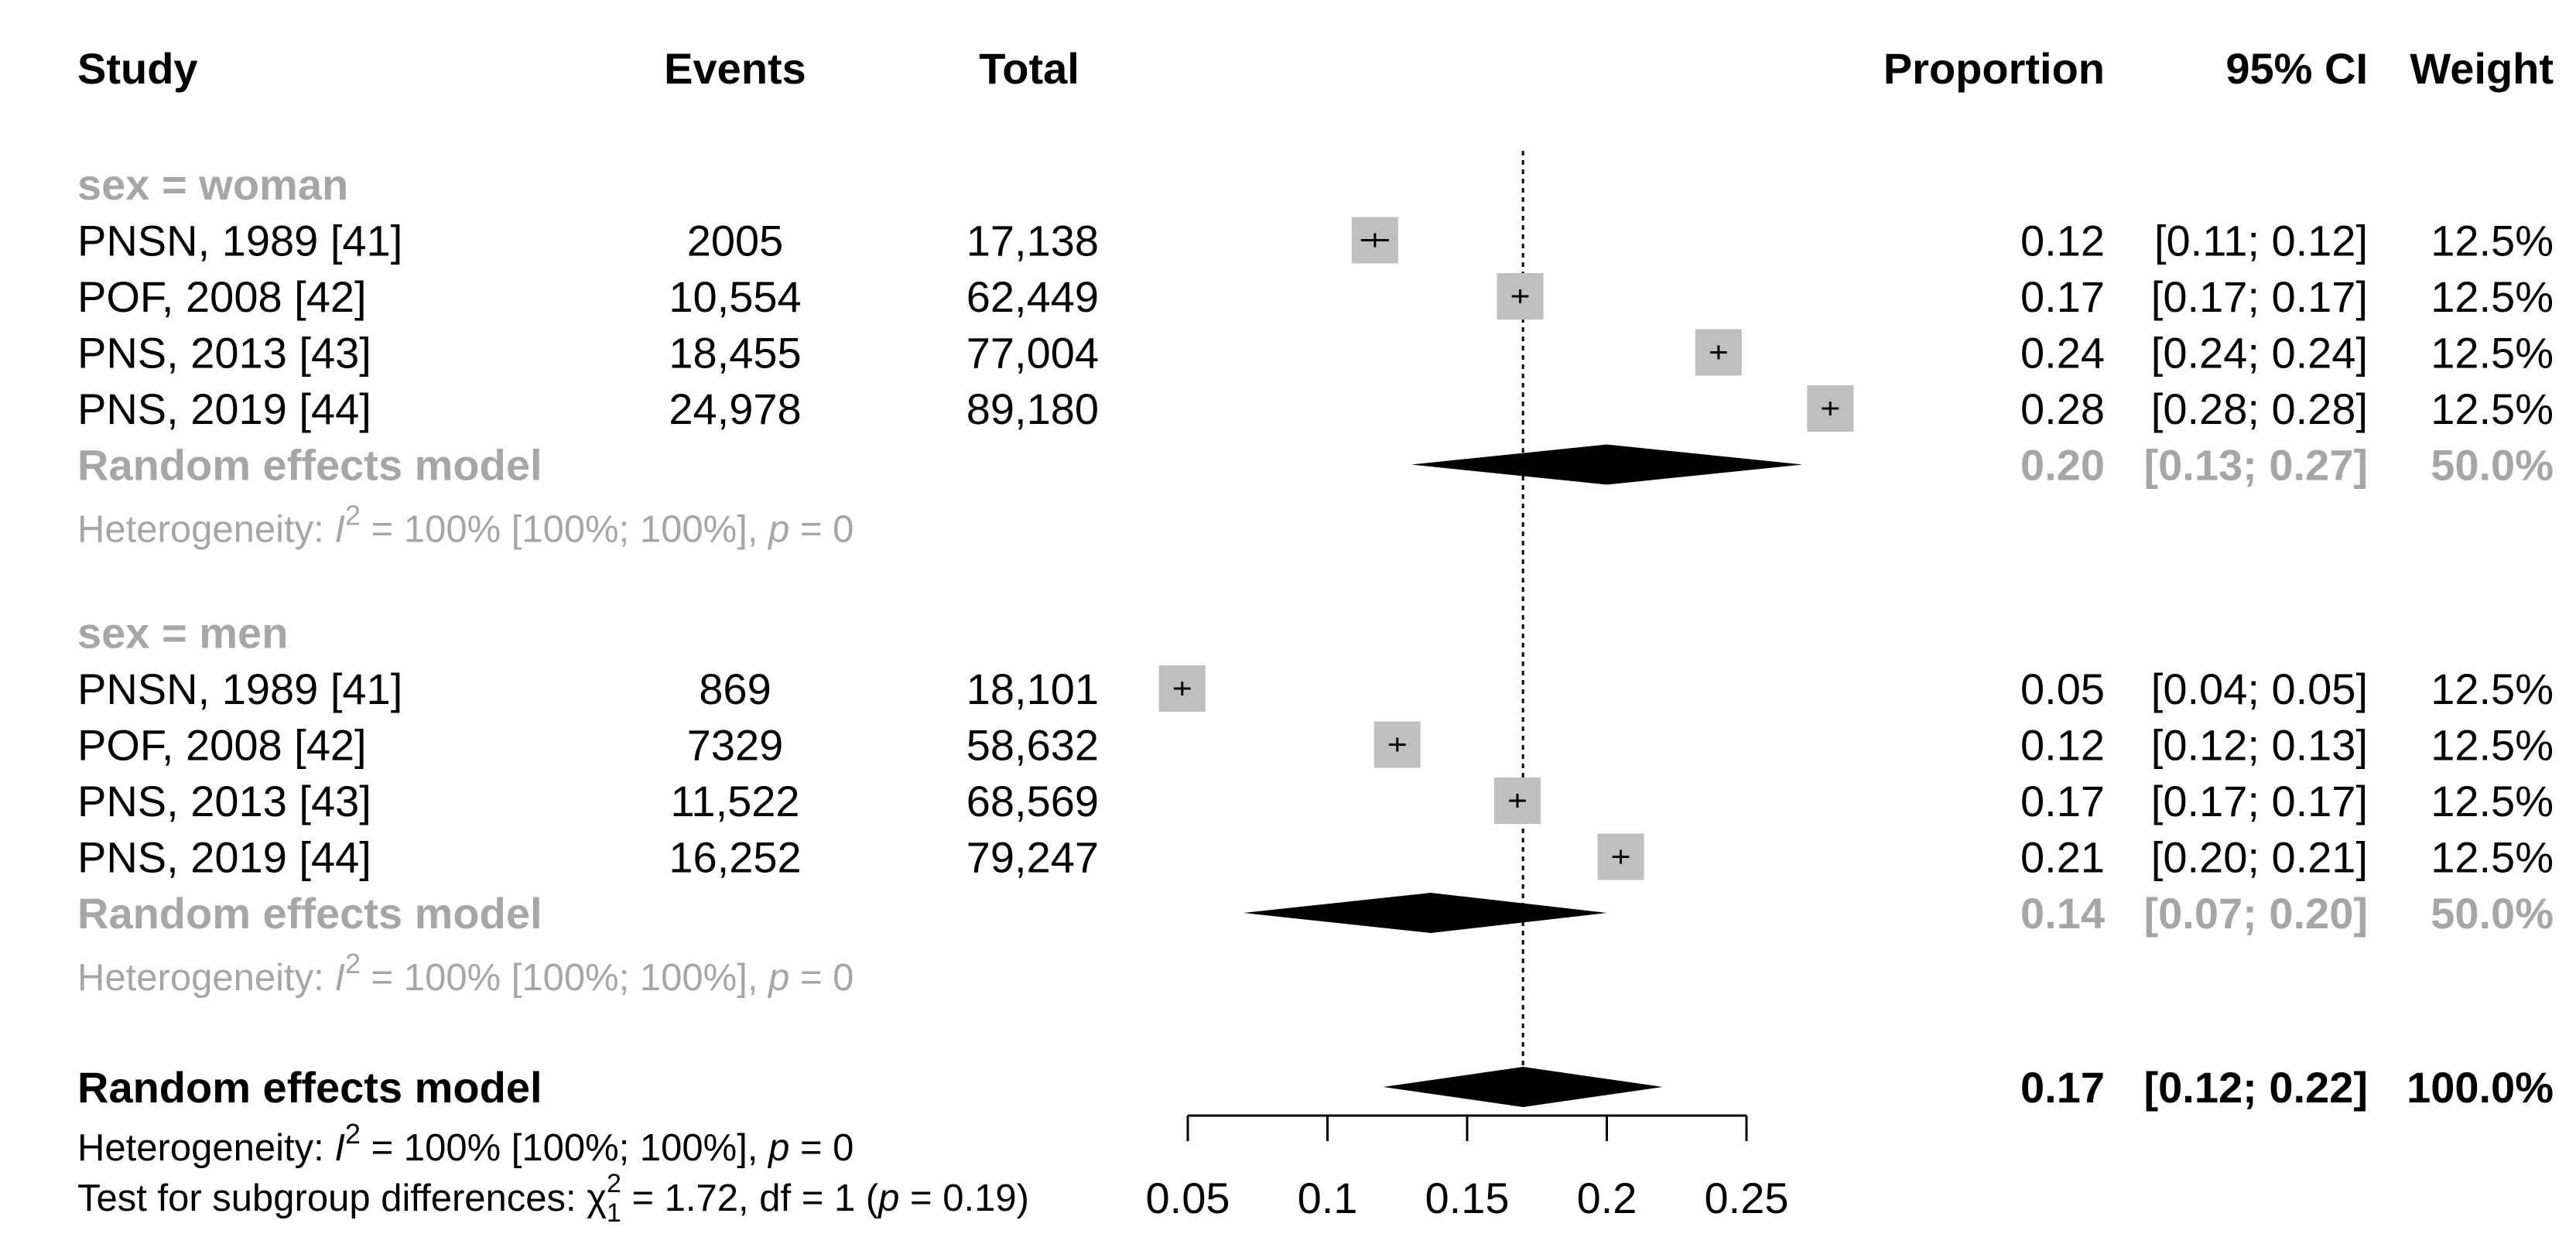 This screenshot has height=1244, width=2576. Describe the element at coordinates (2297, 68) in the screenshot. I see `header-ci: 95% CI` at that location.